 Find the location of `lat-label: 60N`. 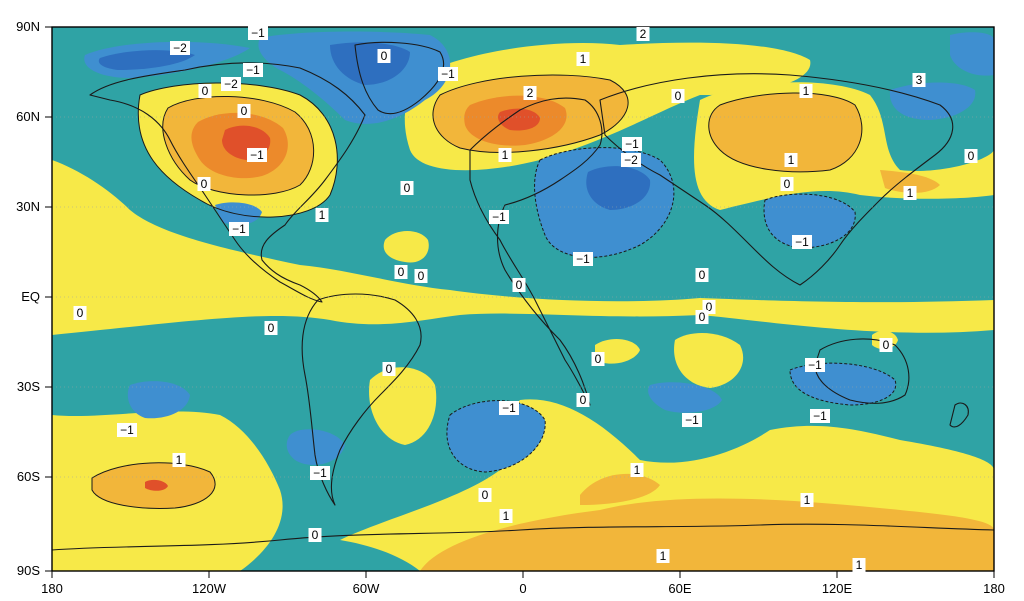

lat-label: 60N is located at coordinates (28, 116).